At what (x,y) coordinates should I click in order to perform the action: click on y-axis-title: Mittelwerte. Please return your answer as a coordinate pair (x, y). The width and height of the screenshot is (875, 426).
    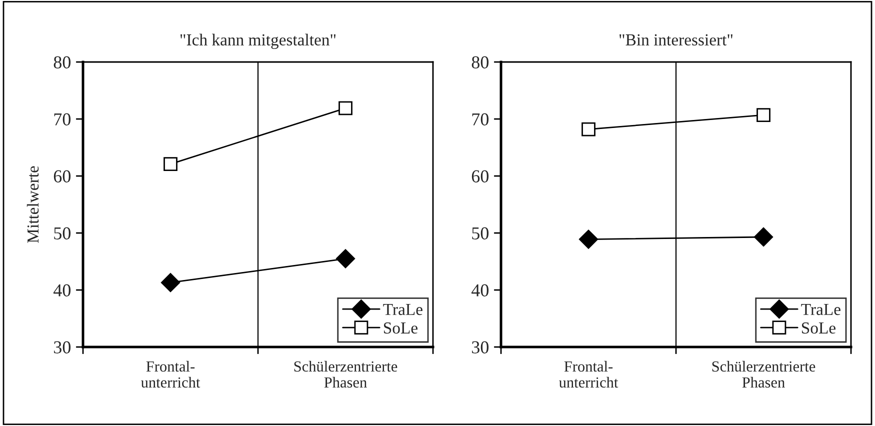
    Looking at the image, I should click on (32, 204).